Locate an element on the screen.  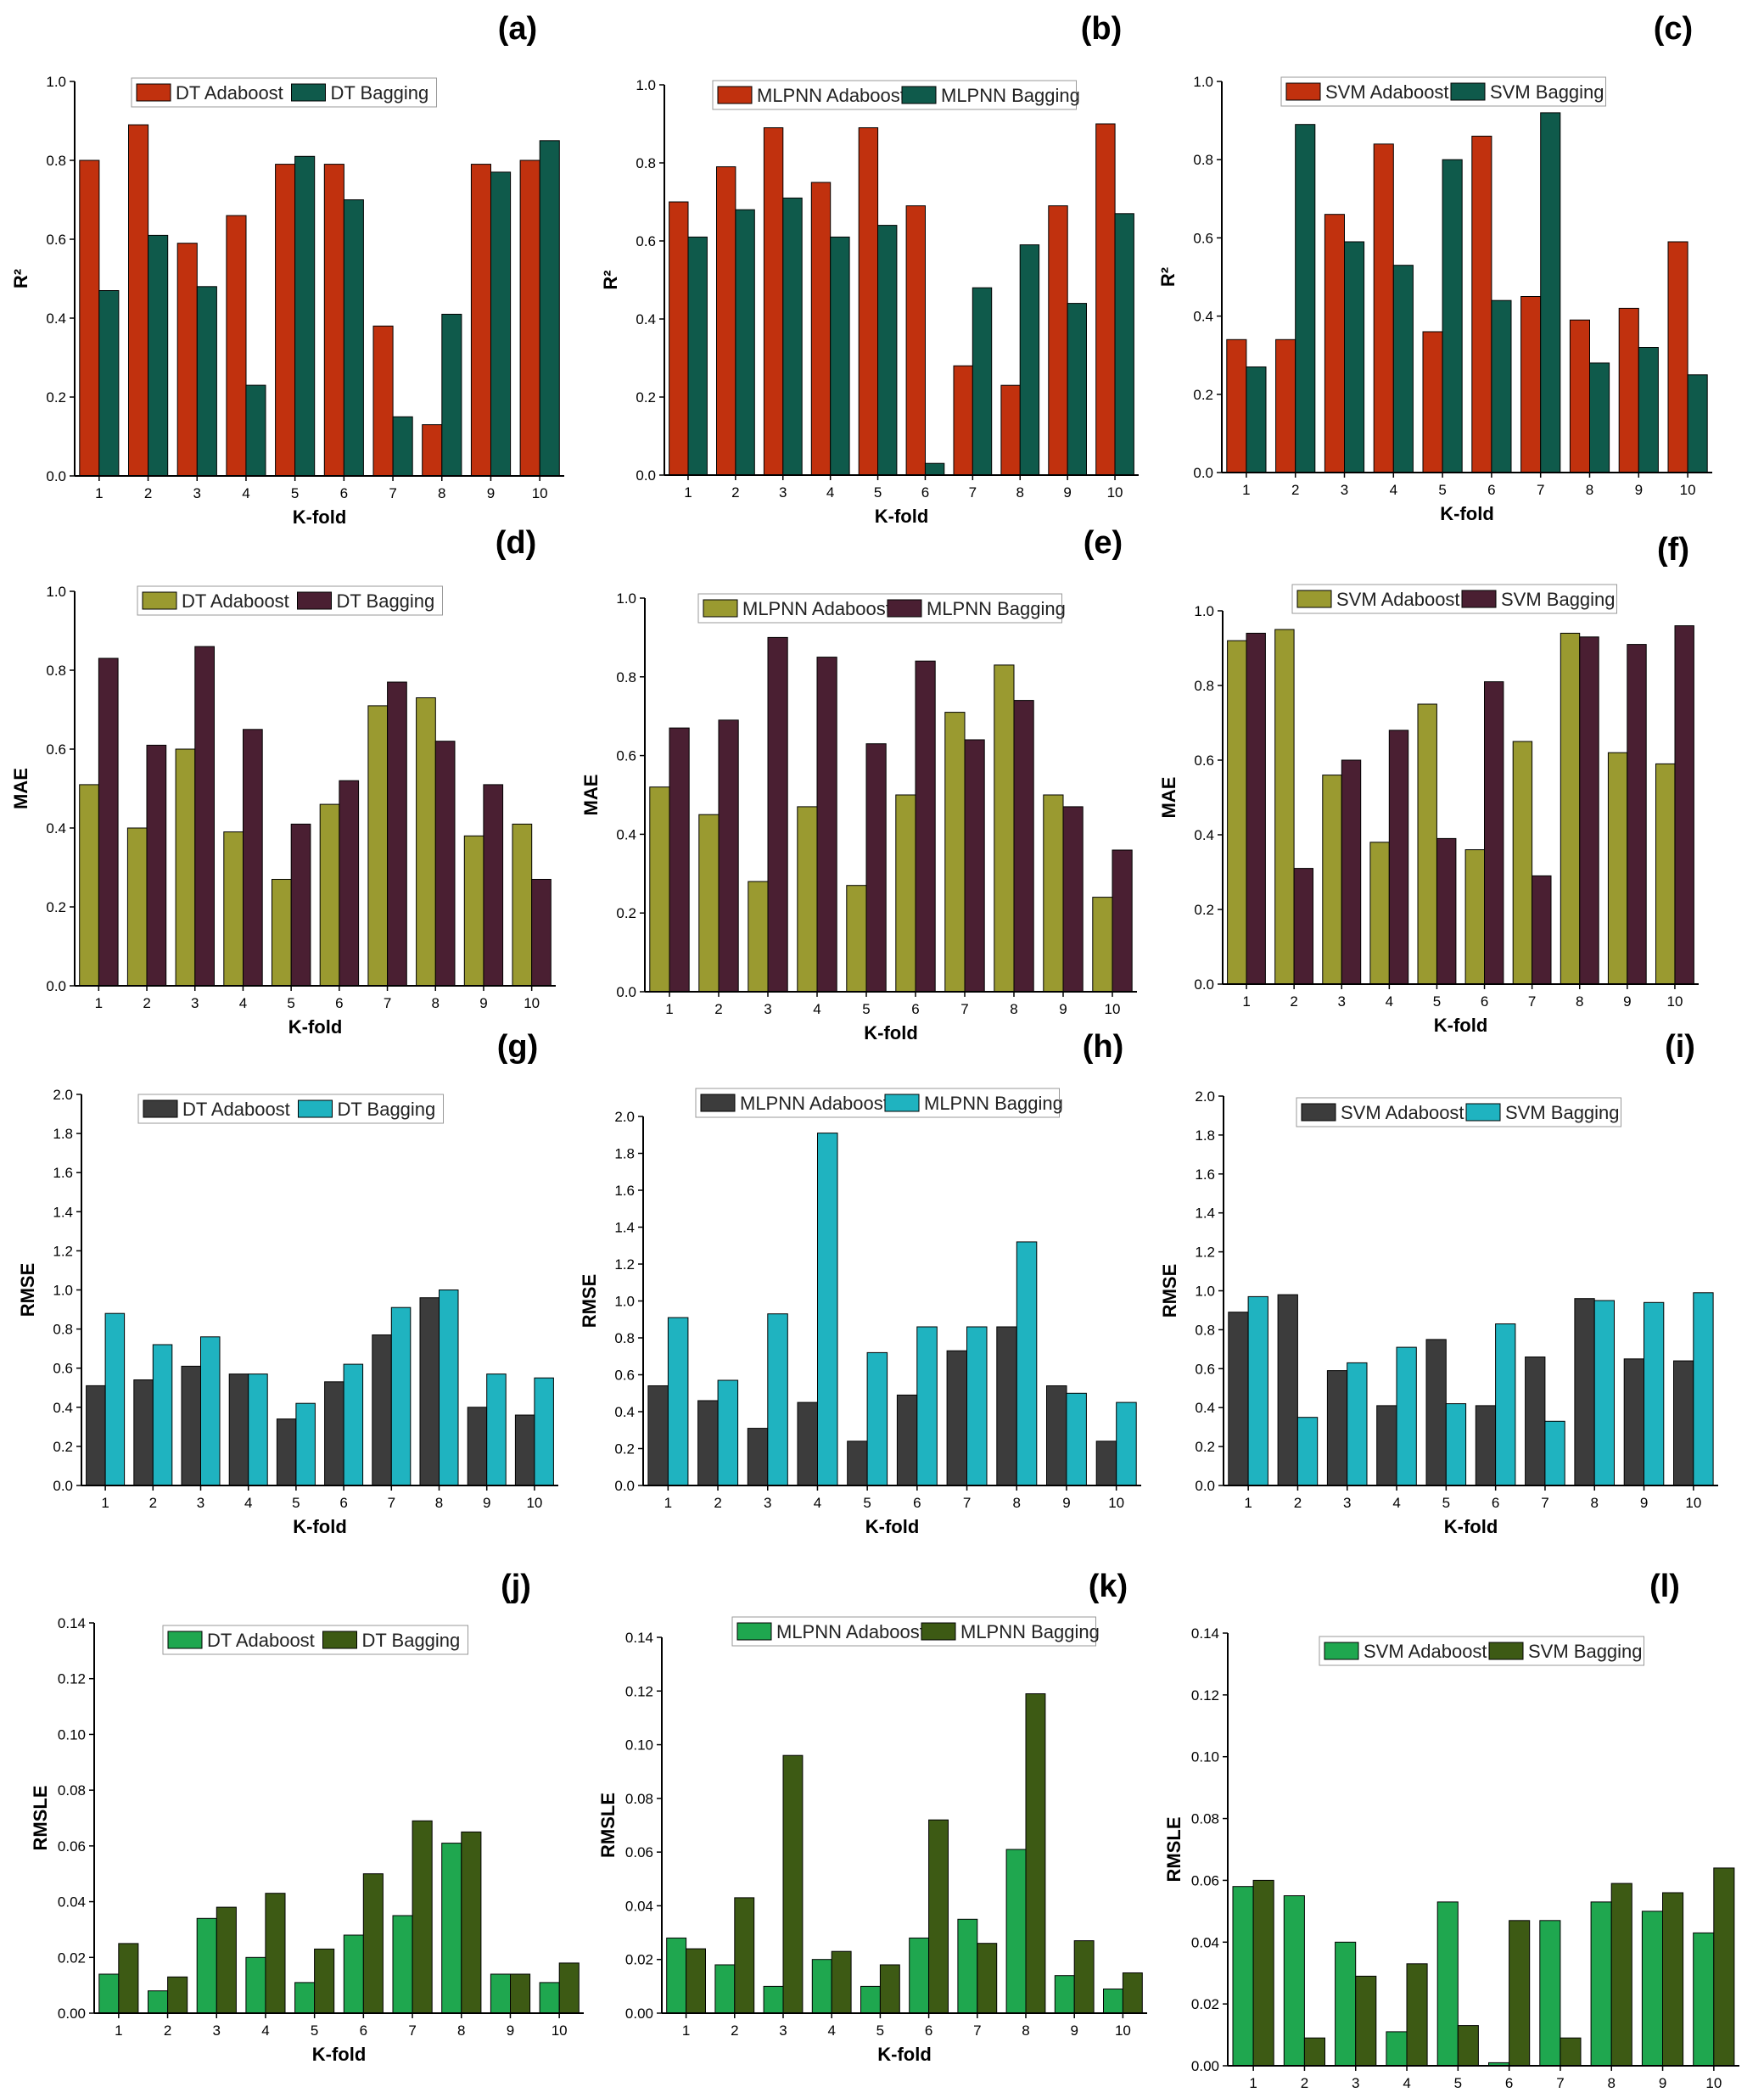
legend-swatch-adaboost is located at coordinates (159, 600).